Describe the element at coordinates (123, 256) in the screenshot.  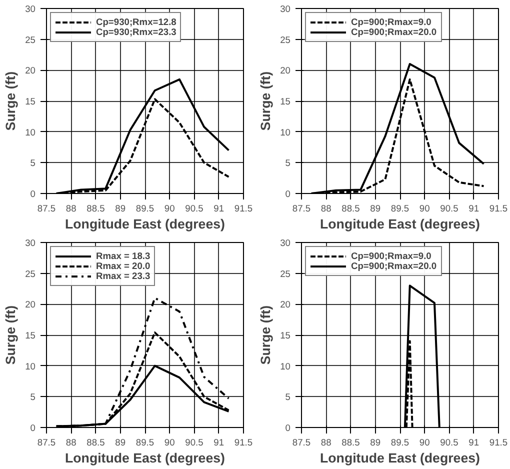
I see `legend-label: Rmax = 18.3` at that location.